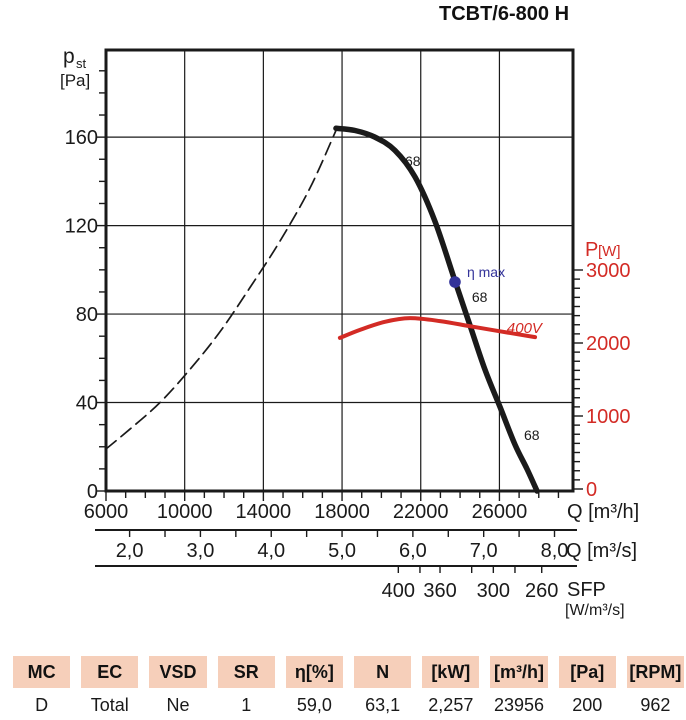 The image size is (686, 720). Describe the element at coordinates (609, 251) in the screenshot. I see `y-right-axis-unit: [W]` at that location.